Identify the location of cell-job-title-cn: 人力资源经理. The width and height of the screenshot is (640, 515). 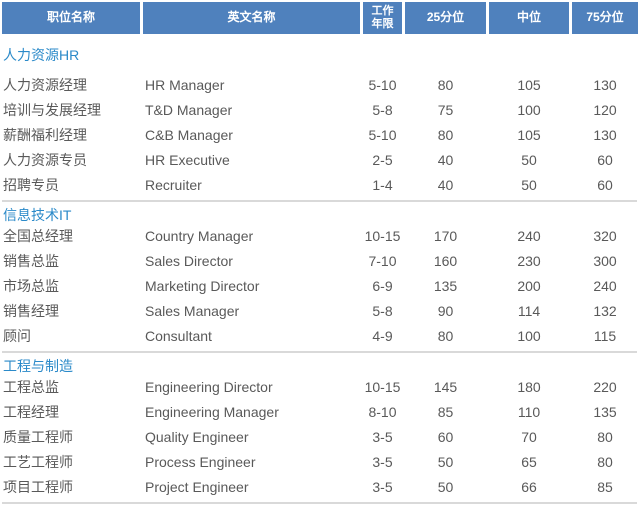
(45, 84).